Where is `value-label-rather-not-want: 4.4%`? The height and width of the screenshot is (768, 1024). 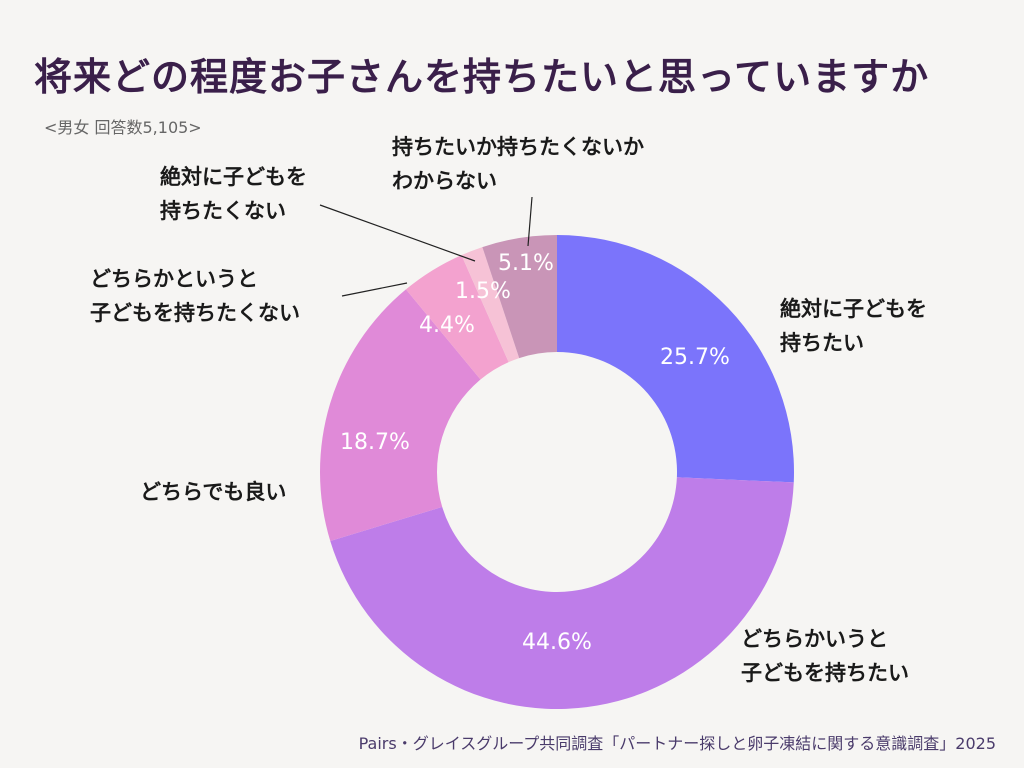 value-label-rather-not-want: 4.4% is located at coordinates (447, 325).